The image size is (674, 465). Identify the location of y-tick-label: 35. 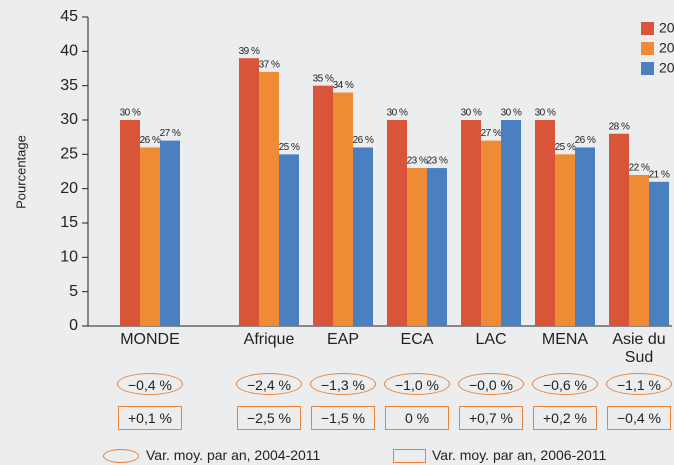
(69, 85).